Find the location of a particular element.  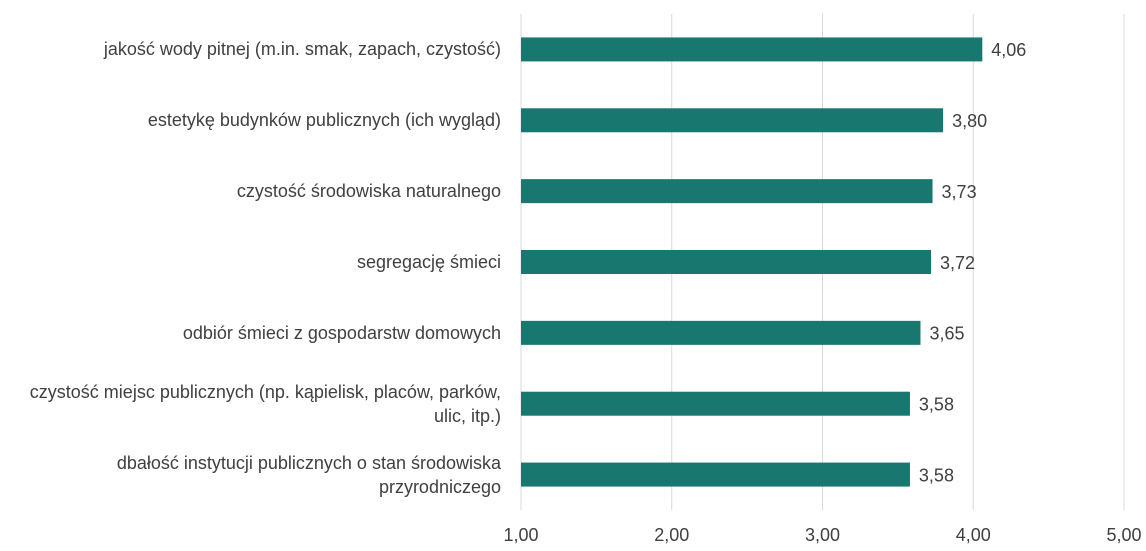

value-label: 3,72 is located at coordinates (957, 263).